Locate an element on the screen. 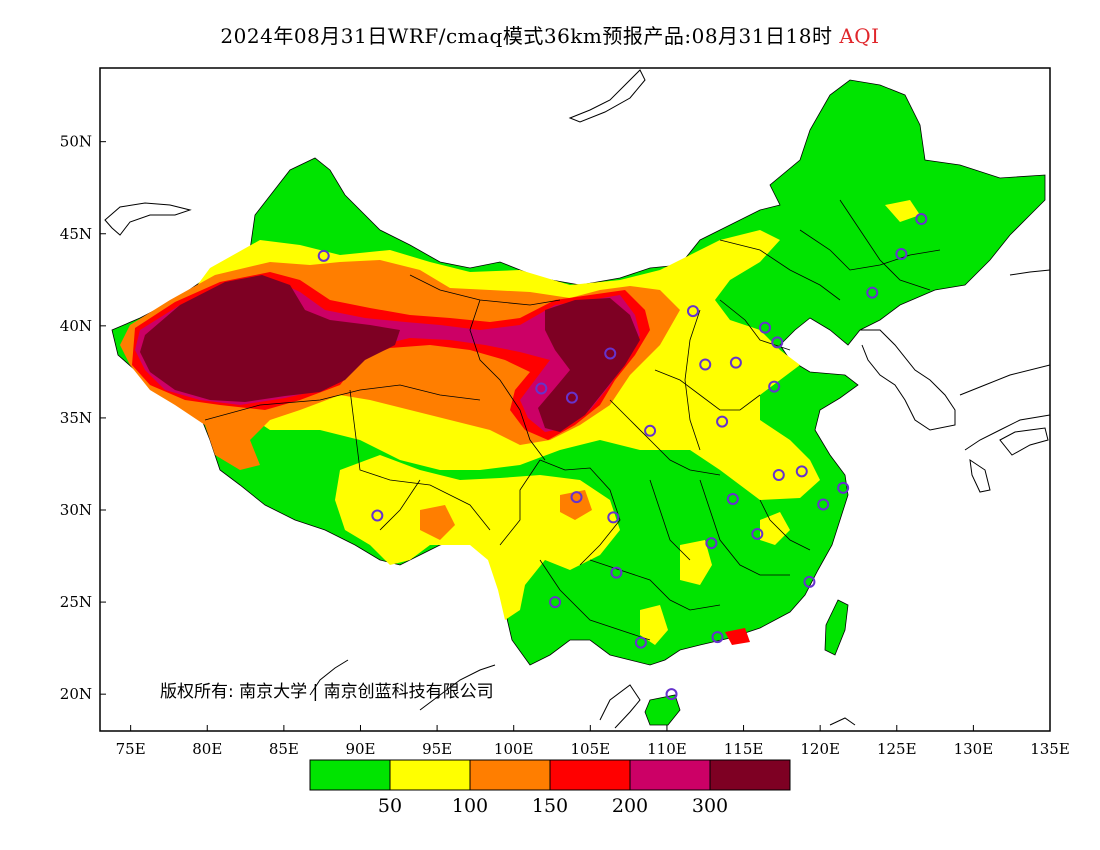  aqi-maroon-ordos is located at coordinates (589, 365).